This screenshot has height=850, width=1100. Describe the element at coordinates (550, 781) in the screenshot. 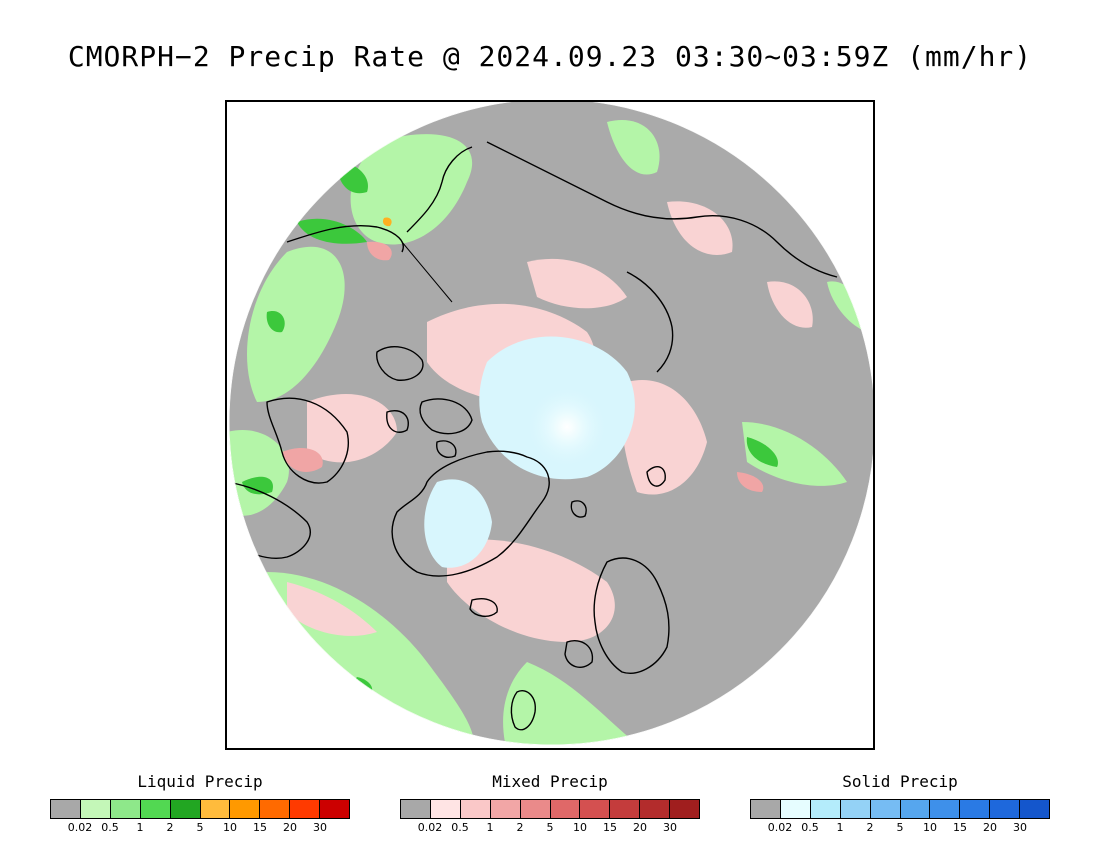

I see `legend-title: Mixed Precip` at that location.